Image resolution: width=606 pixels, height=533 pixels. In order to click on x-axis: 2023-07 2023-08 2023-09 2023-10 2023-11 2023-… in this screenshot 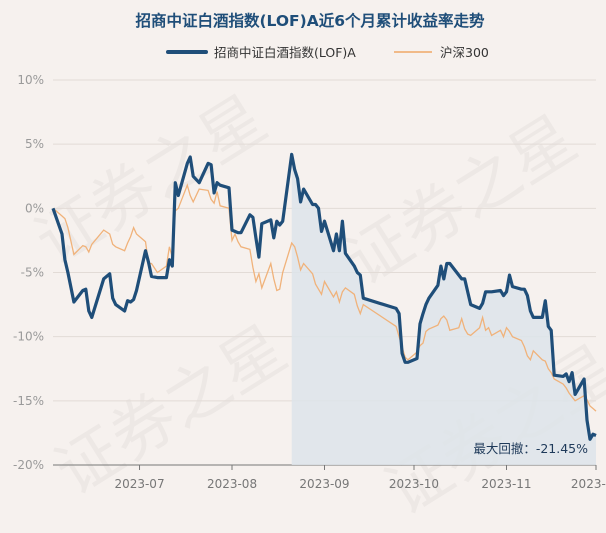, I will do `click(360, 478)`.